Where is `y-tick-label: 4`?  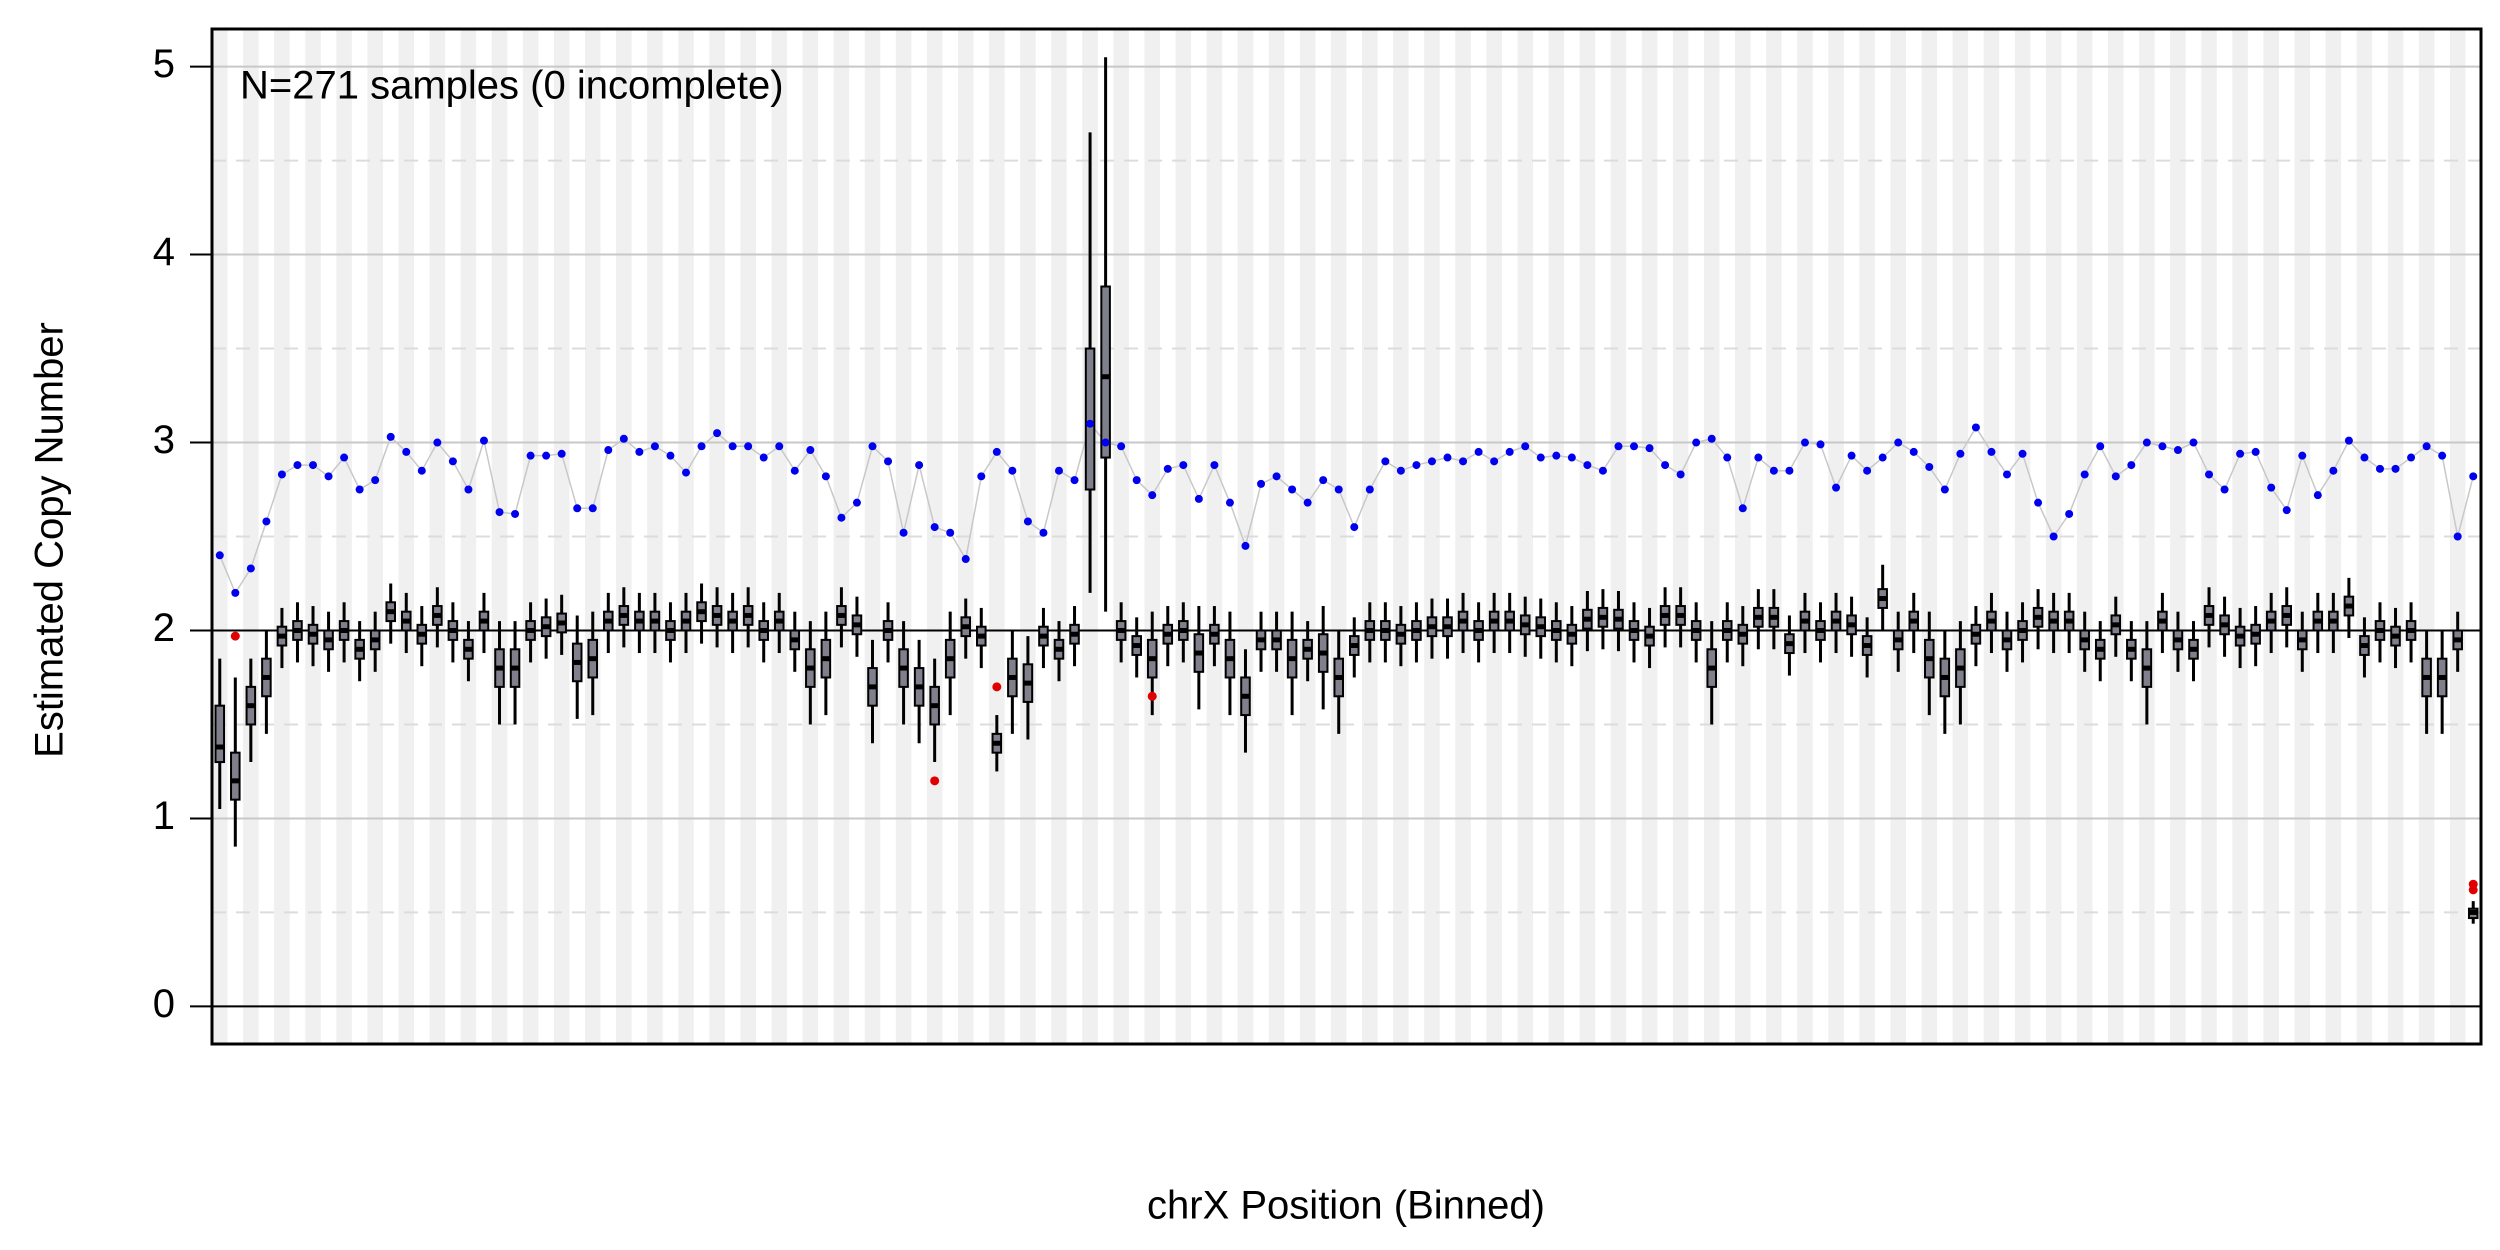 y-tick-label: 4 is located at coordinates (164, 252).